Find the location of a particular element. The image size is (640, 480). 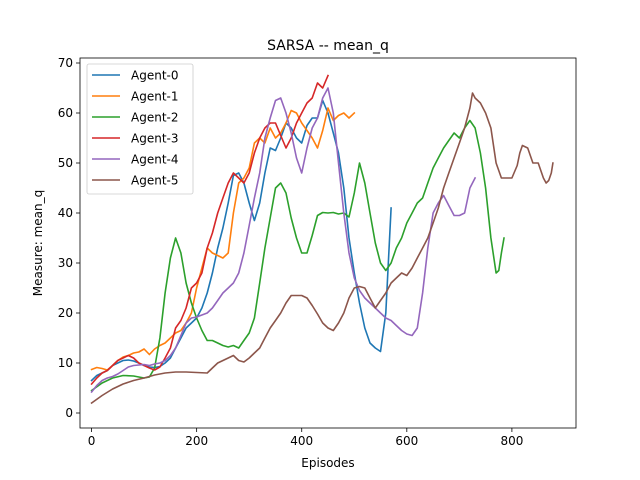

y-tick-label: 30 is located at coordinates (65, 263).